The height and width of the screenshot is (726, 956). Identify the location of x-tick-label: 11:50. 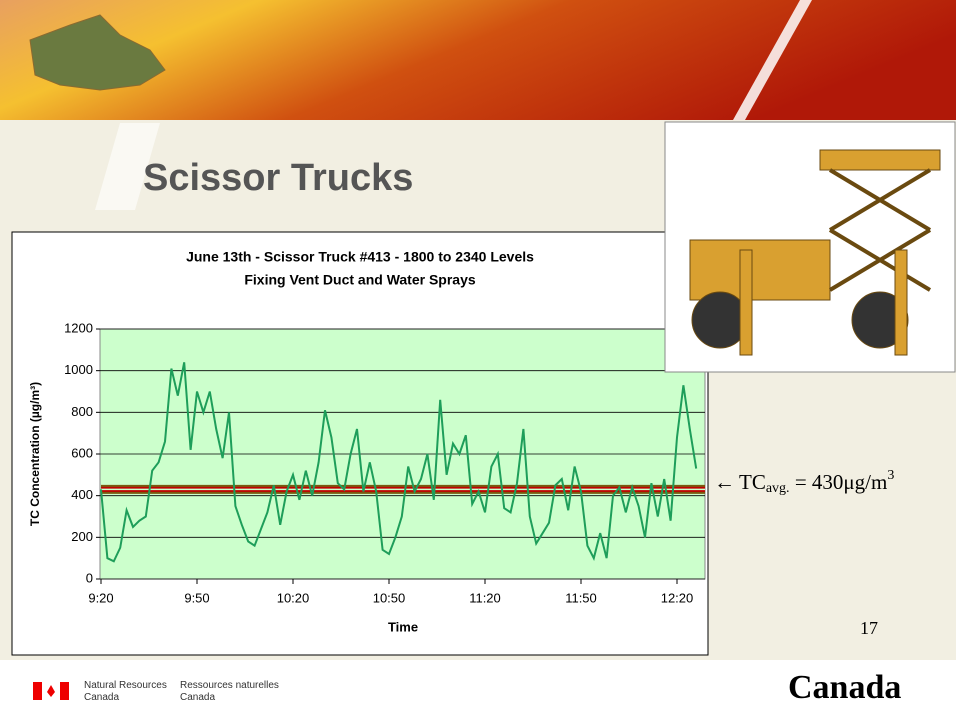
(581, 597).